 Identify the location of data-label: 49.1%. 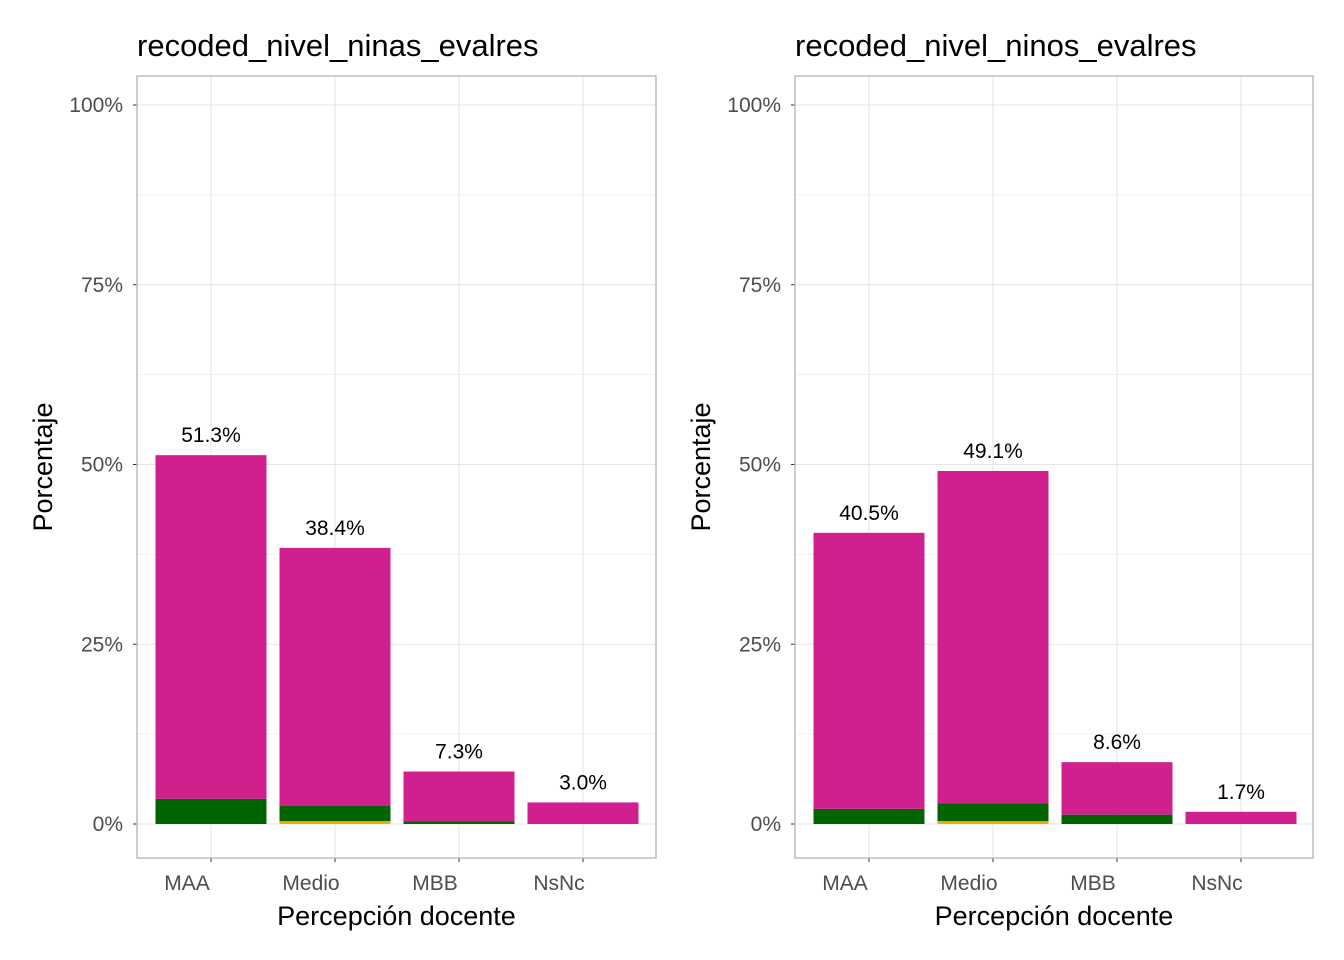
(993, 451).